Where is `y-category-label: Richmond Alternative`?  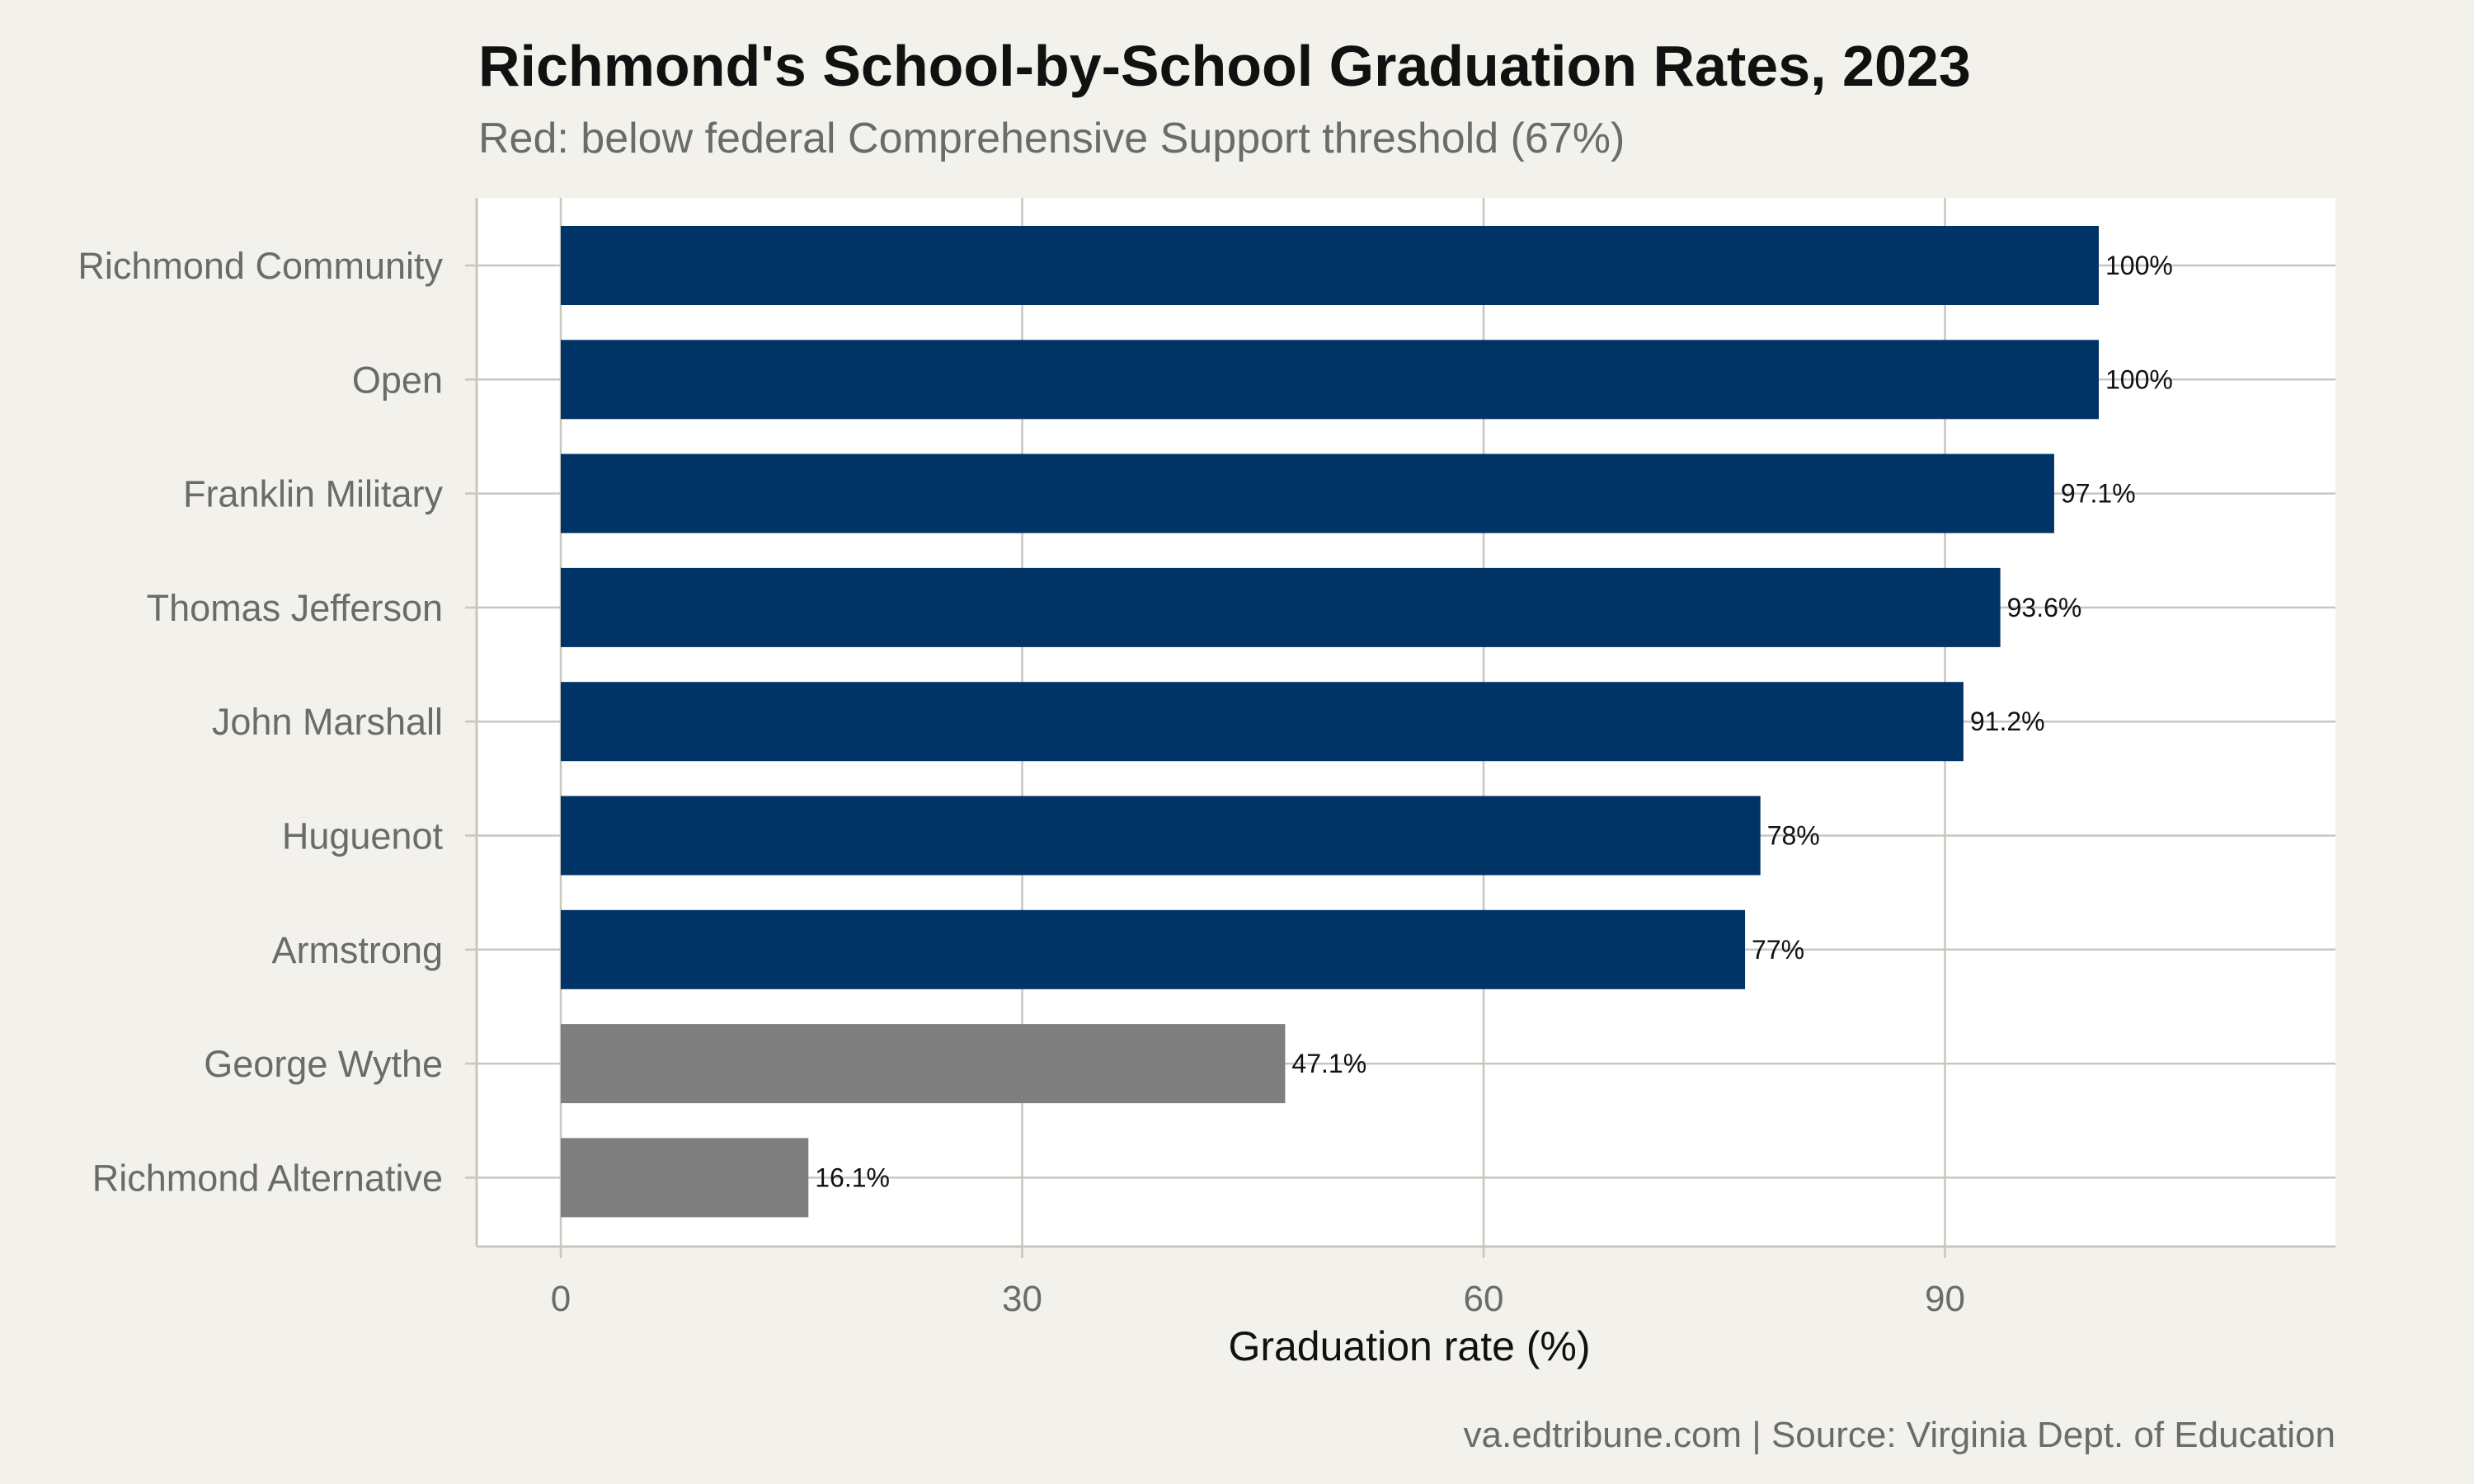 y-category-label: Richmond Alternative is located at coordinates (267, 1178).